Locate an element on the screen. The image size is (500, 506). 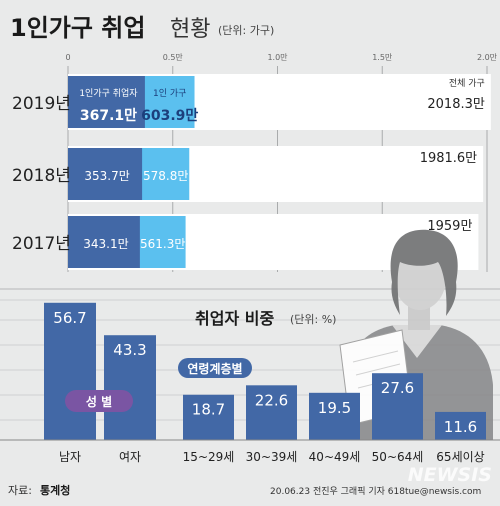
share-category-label: 65세이상 is located at coordinates (460, 457).